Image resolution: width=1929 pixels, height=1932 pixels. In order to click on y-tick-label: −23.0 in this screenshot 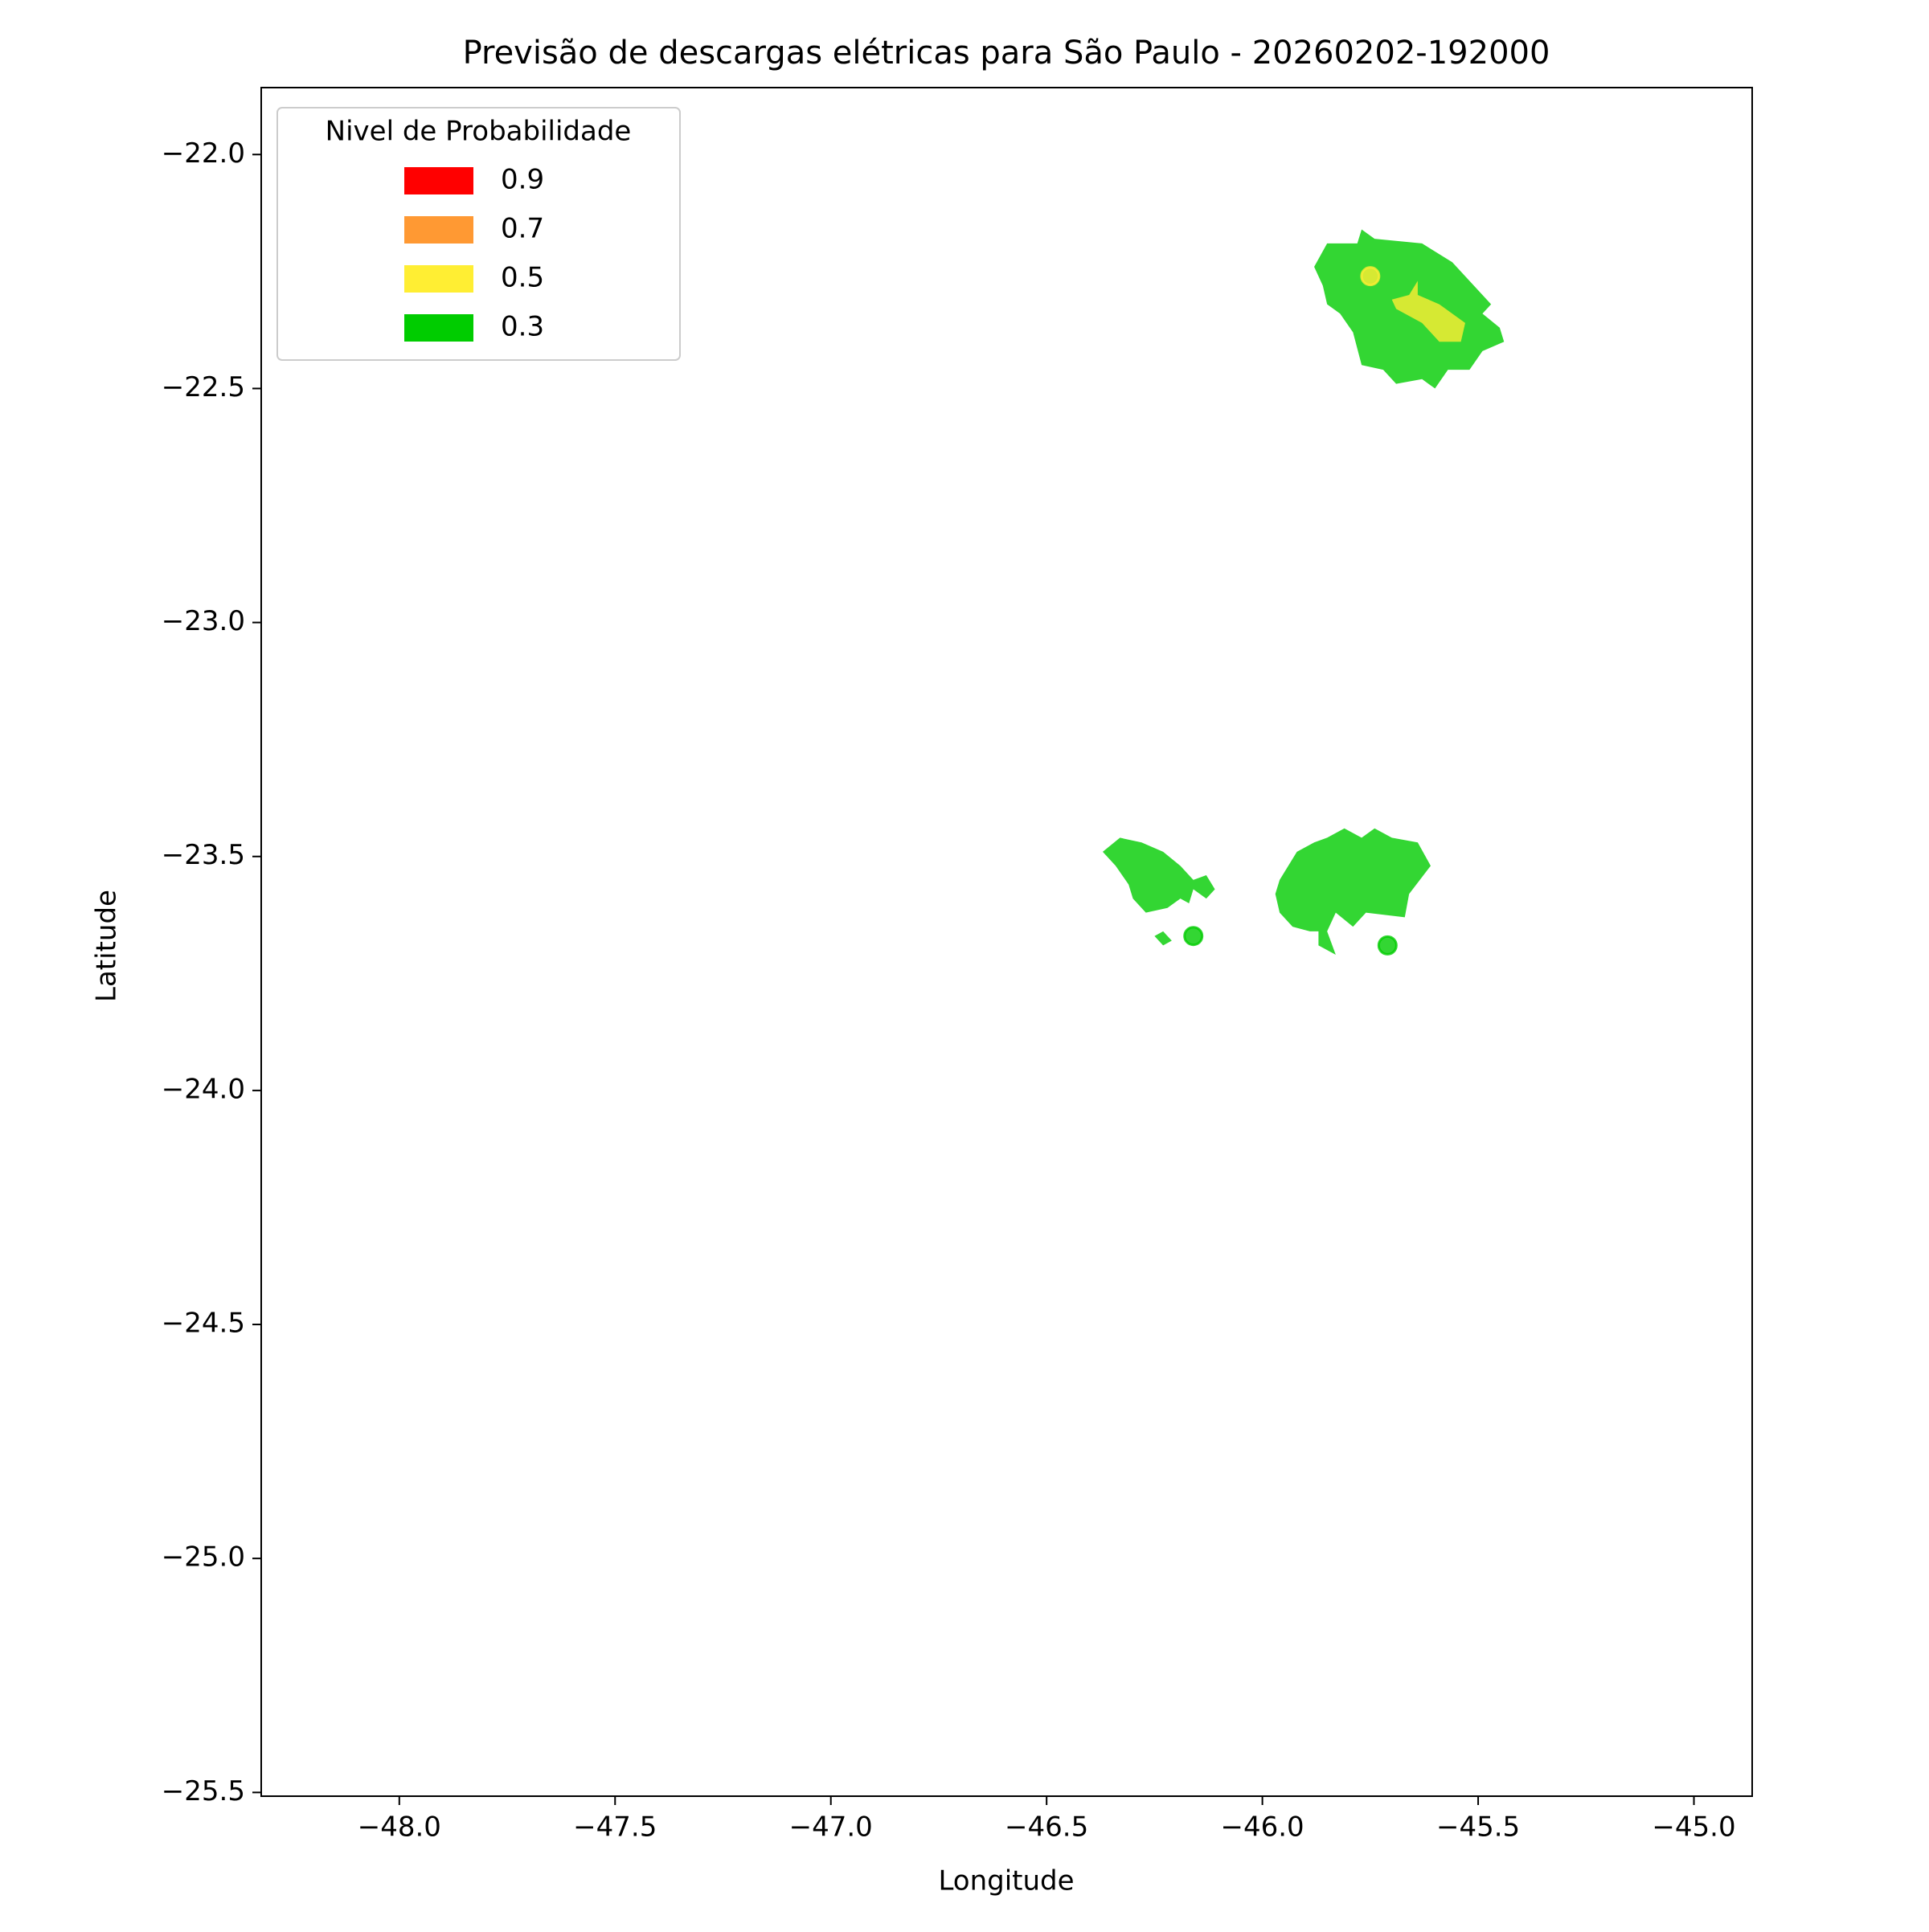, I will do `click(203, 621)`.